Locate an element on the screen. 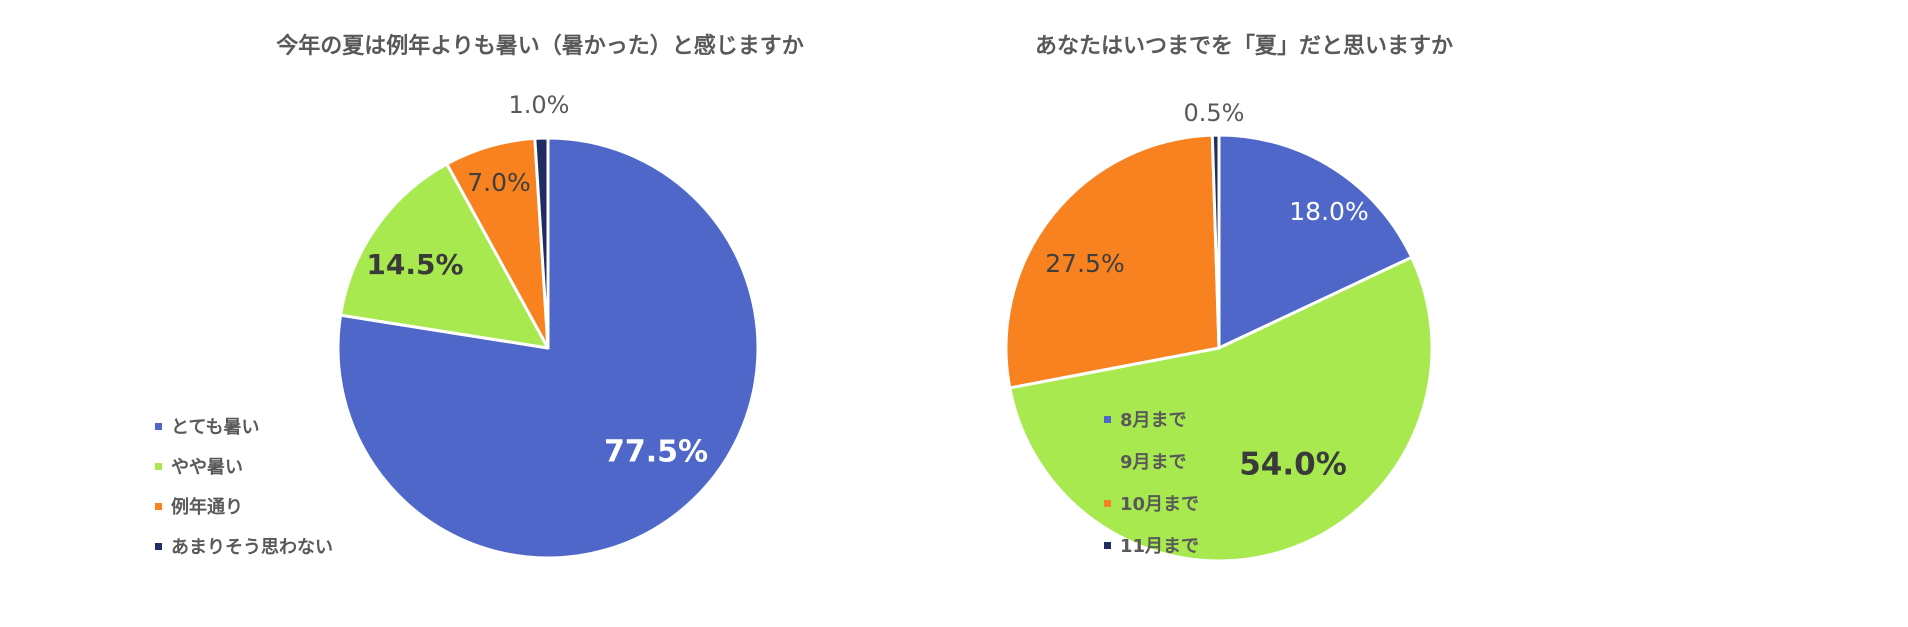 This screenshot has width=1908, height=627. legend-label: 9月まで is located at coordinates (1153, 462).